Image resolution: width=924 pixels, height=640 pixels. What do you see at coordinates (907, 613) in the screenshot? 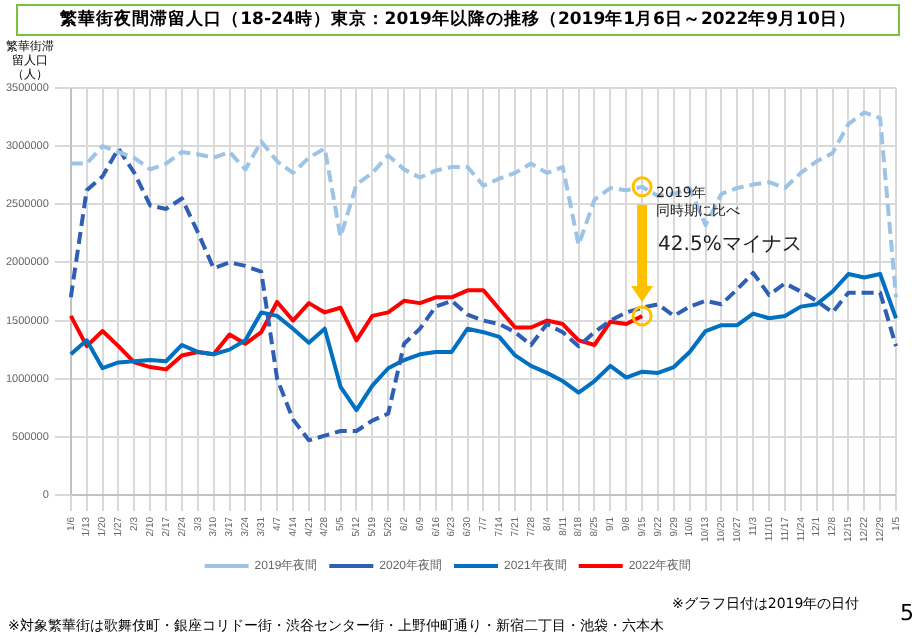
I see `text: 5` at bounding box center [907, 613].